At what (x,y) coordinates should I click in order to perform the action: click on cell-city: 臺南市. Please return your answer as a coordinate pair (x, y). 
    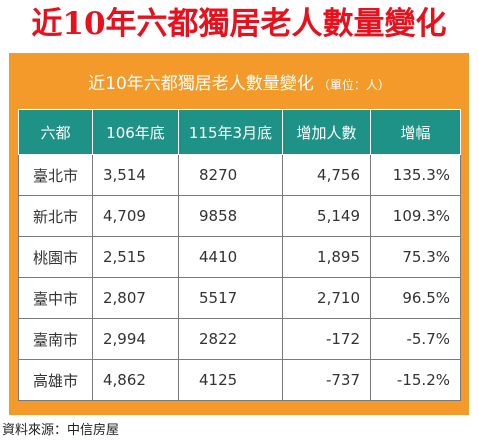
    Looking at the image, I should click on (55, 339).